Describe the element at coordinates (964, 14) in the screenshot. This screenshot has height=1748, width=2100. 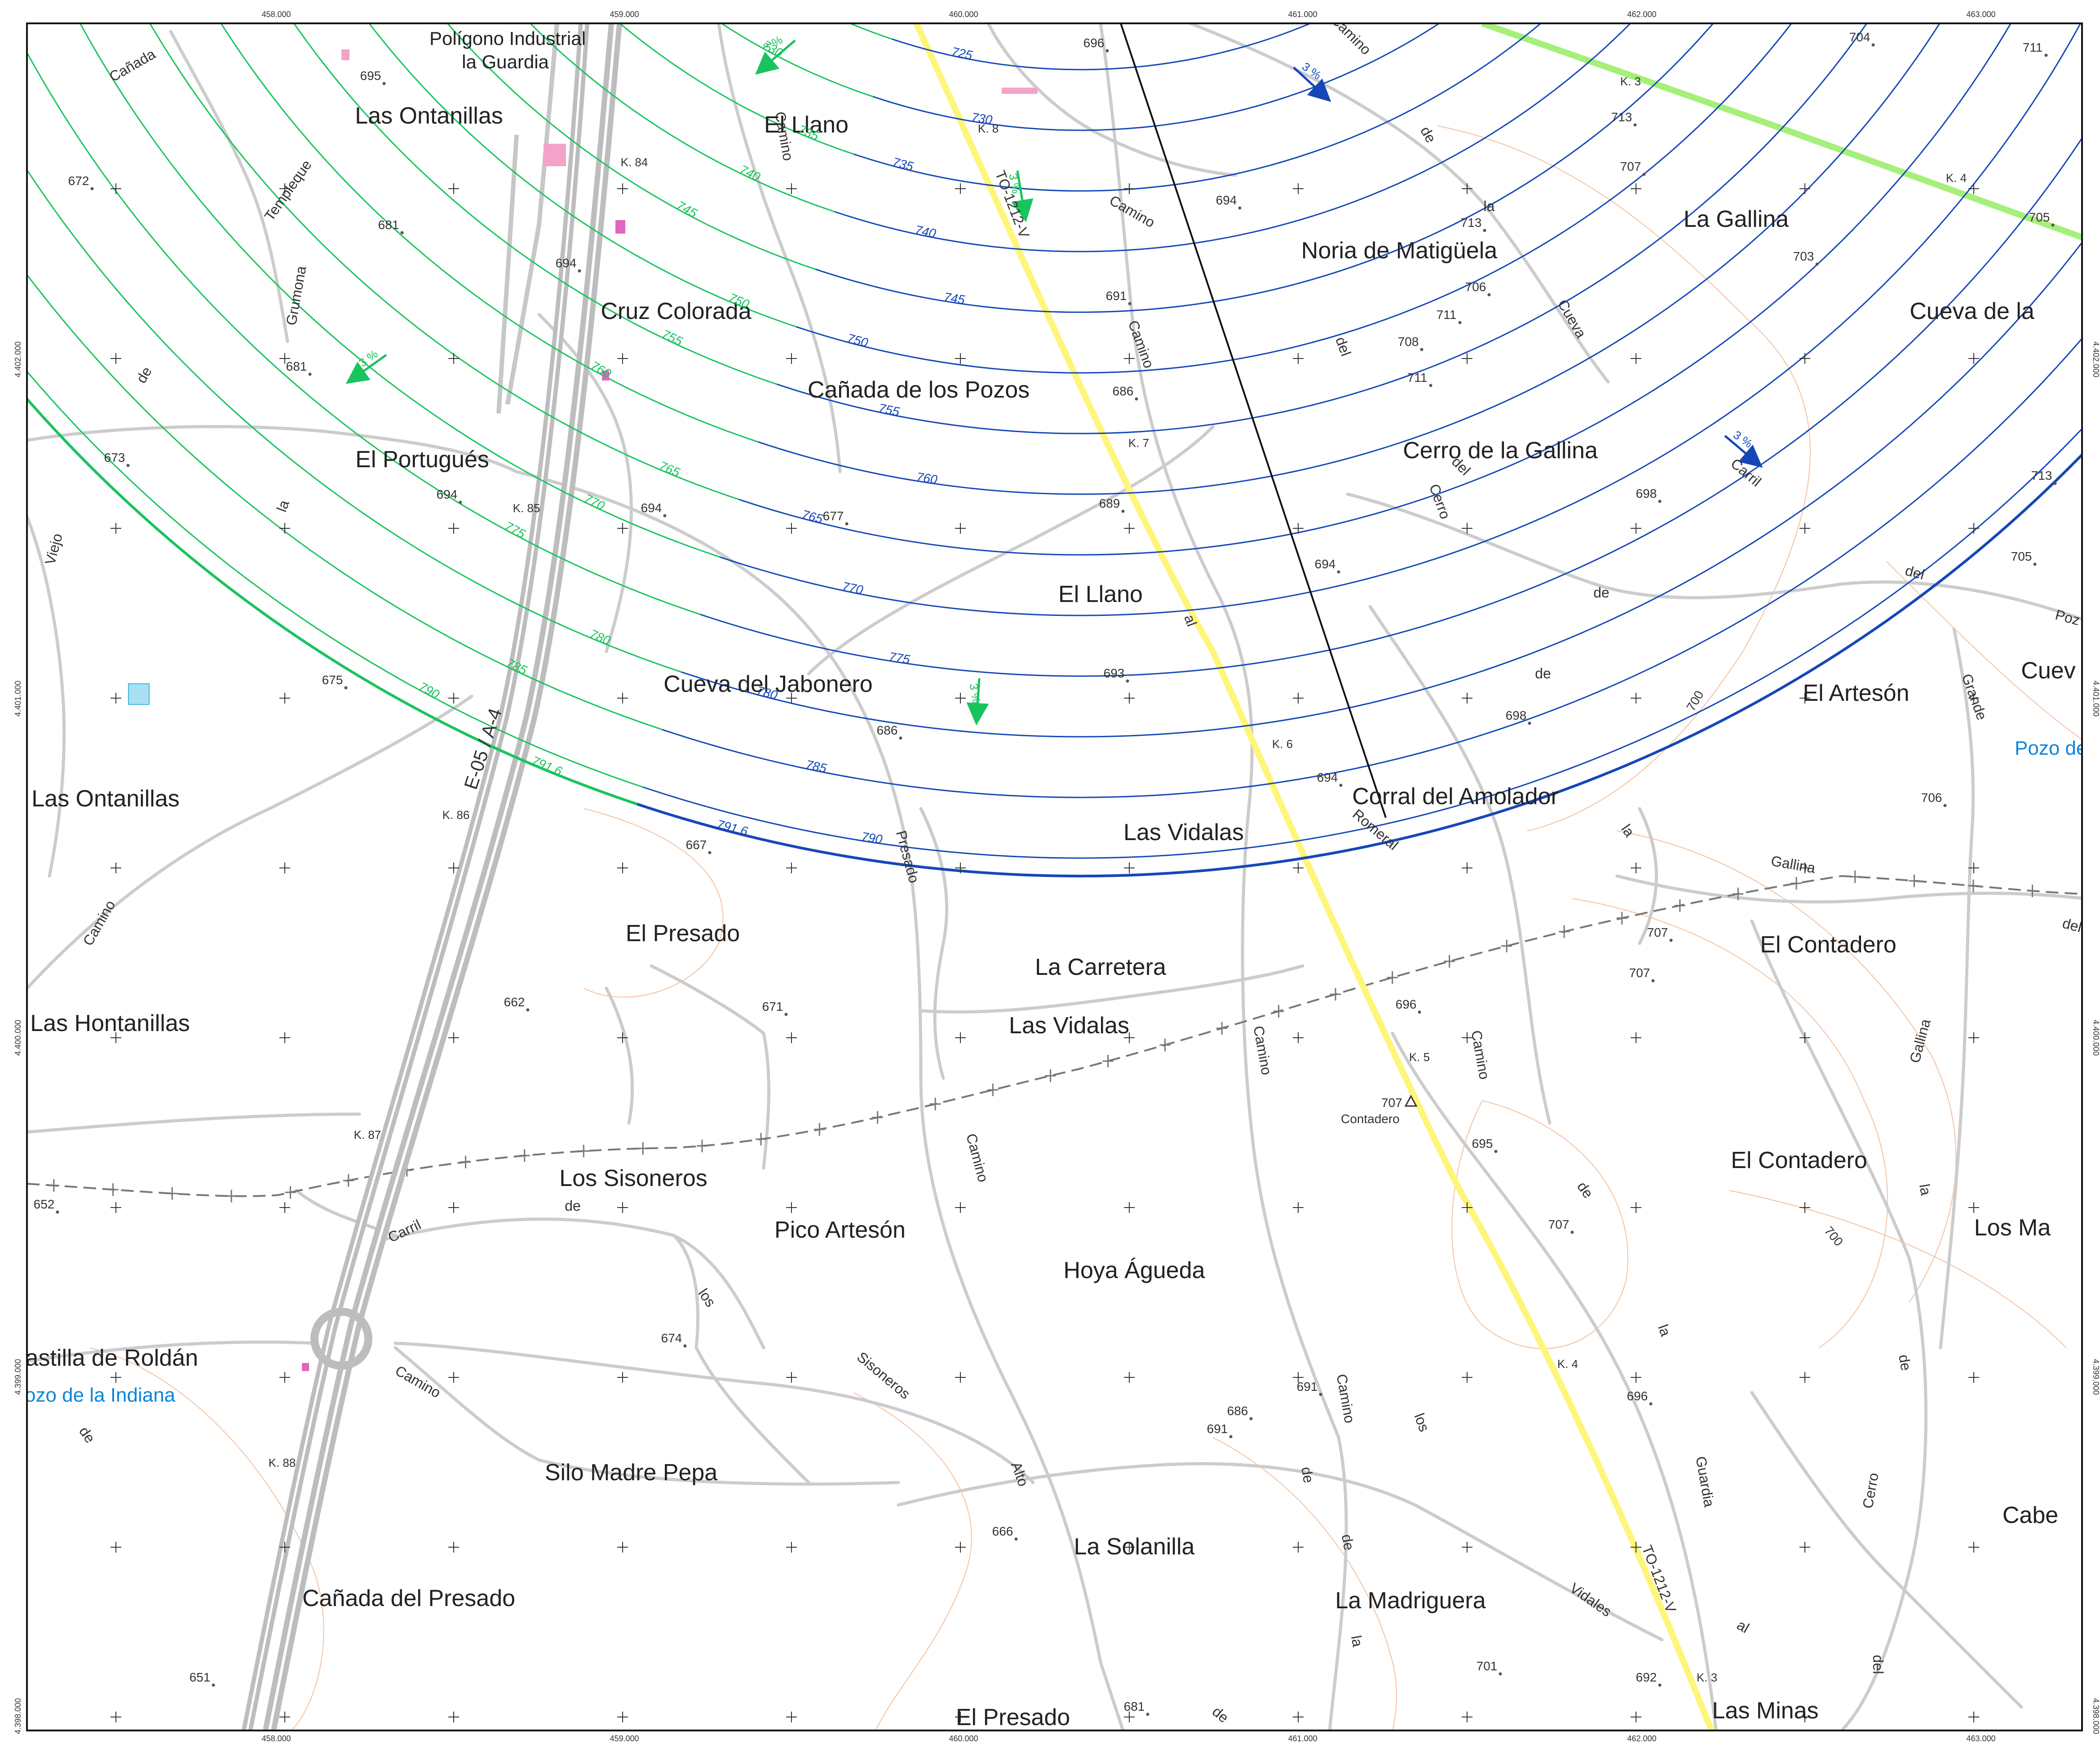
I see `easting-label-top: 460.000` at that location.